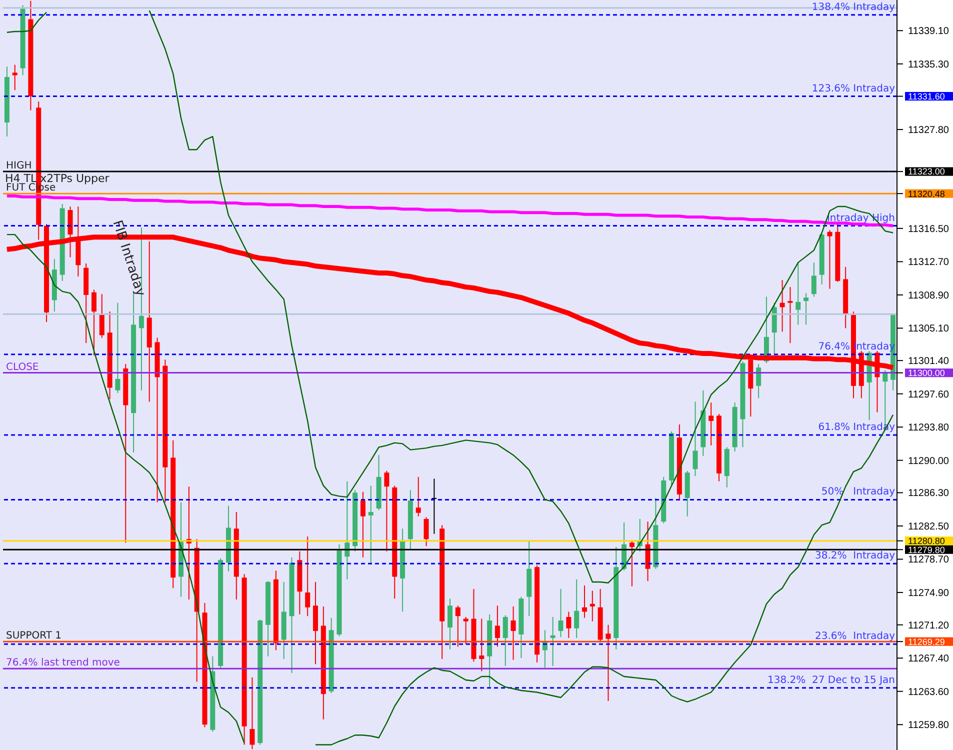 This screenshot has height=750, width=953. I want to click on y-tick-label: 11308.90, so click(929, 296).